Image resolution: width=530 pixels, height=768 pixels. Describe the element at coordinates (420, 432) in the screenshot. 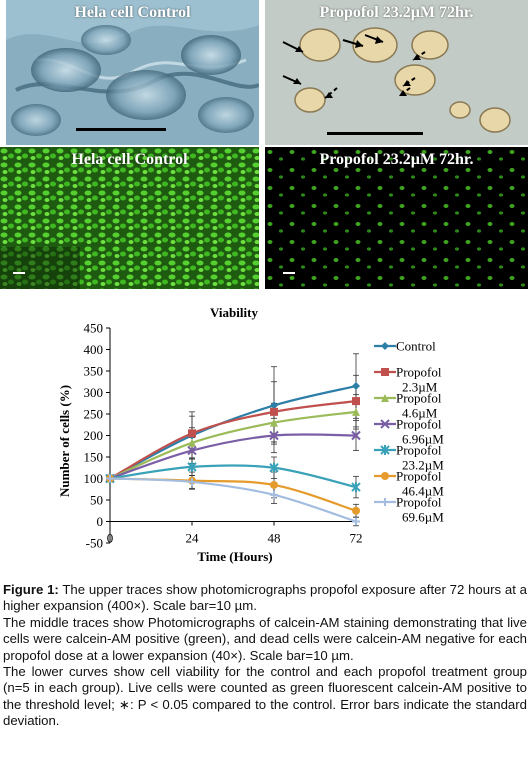

I see `legend-label: Propofol 6.96µM` at that location.